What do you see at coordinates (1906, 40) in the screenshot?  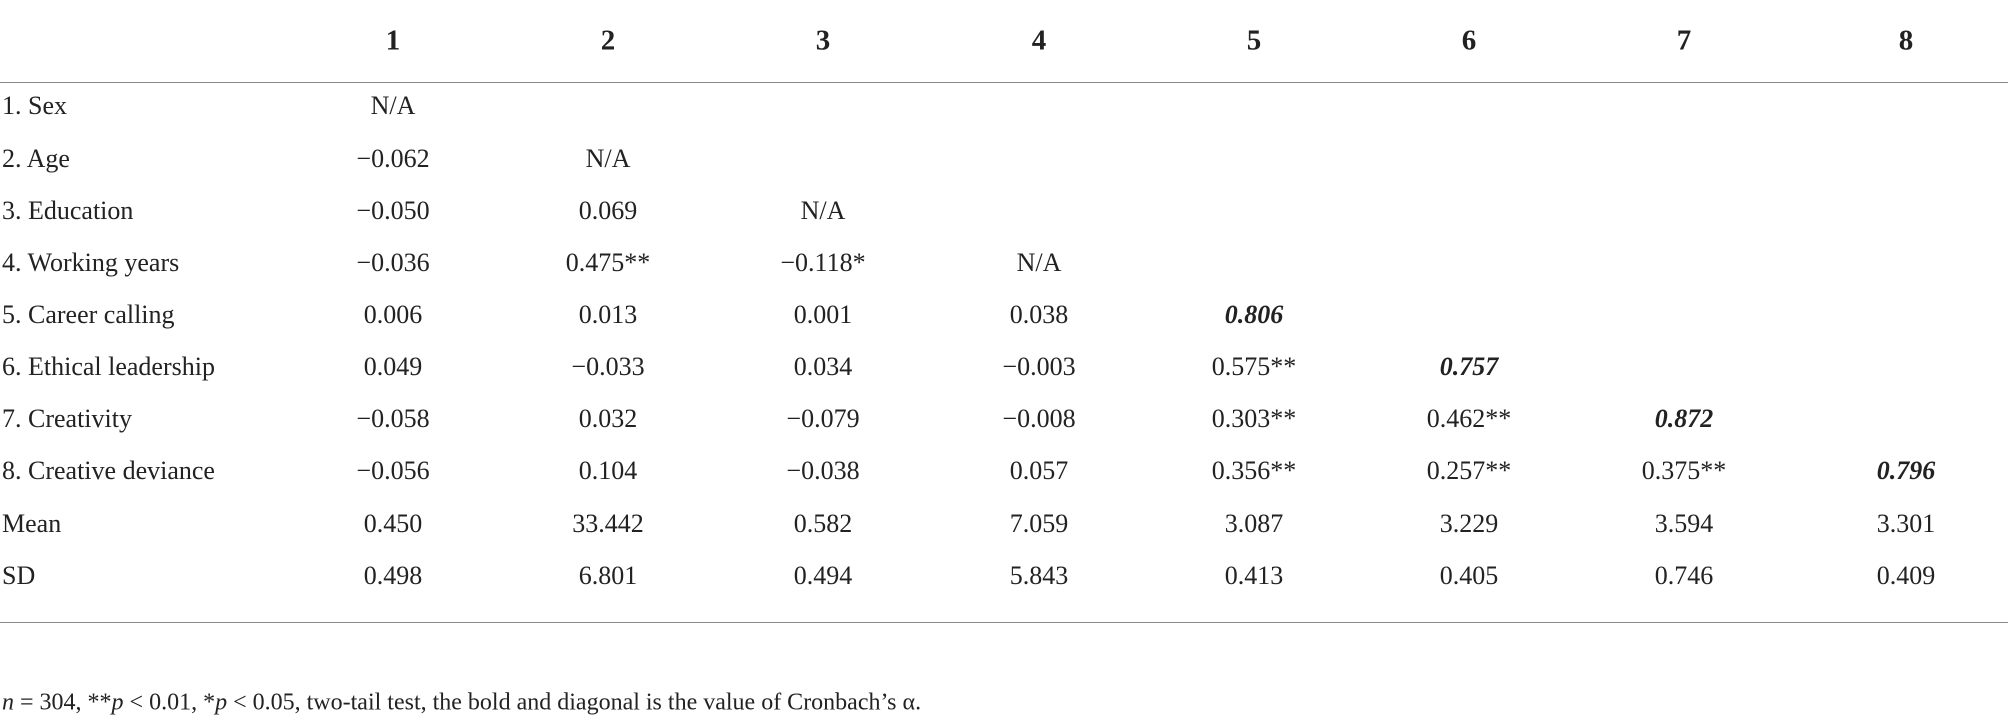 I see `column-header: 8` at bounding box center [1906, 40].